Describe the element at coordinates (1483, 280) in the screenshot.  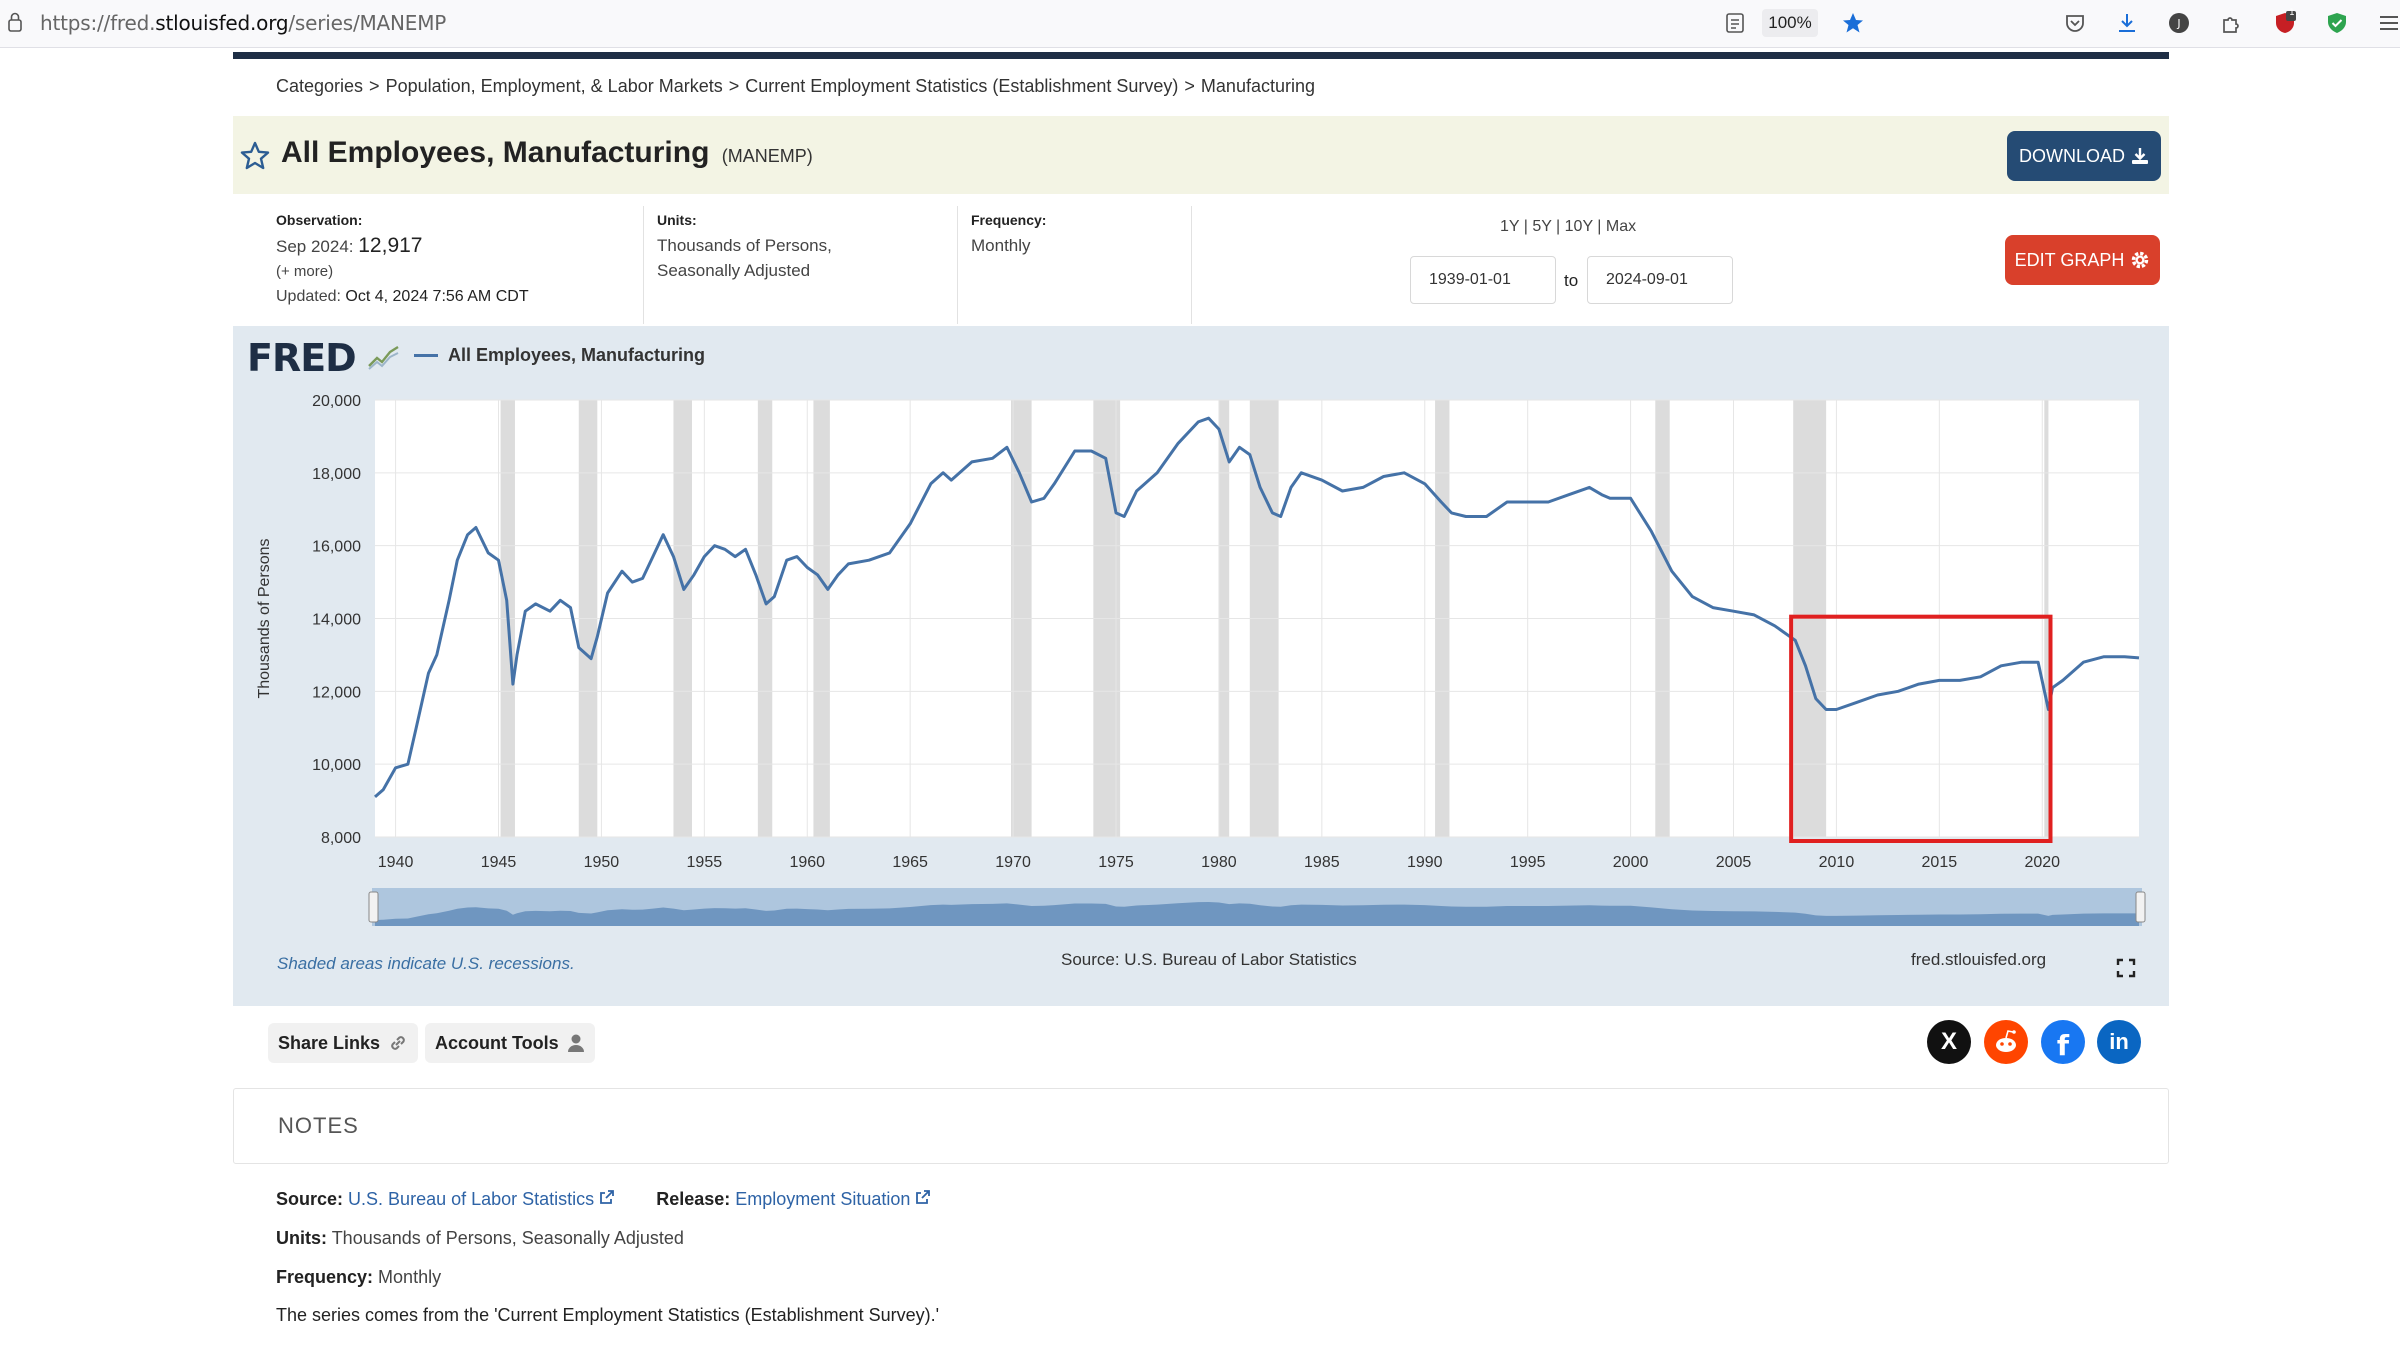
I see `start-date-input: 1939-01-01` at that location.